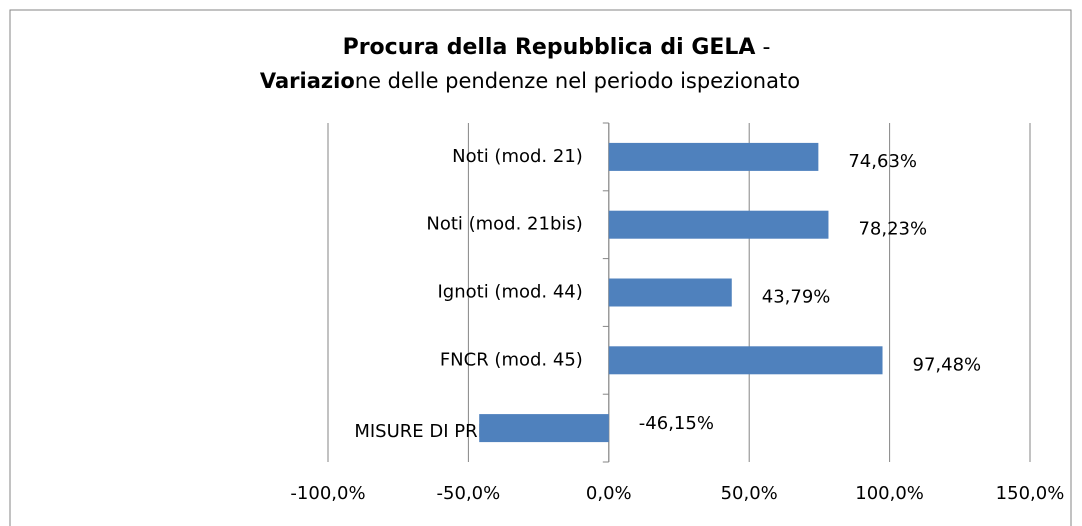  What do you see at coordinates (766, 47) in the screenshot?
I see `title-rest: -` at bounding box center [766, 47].